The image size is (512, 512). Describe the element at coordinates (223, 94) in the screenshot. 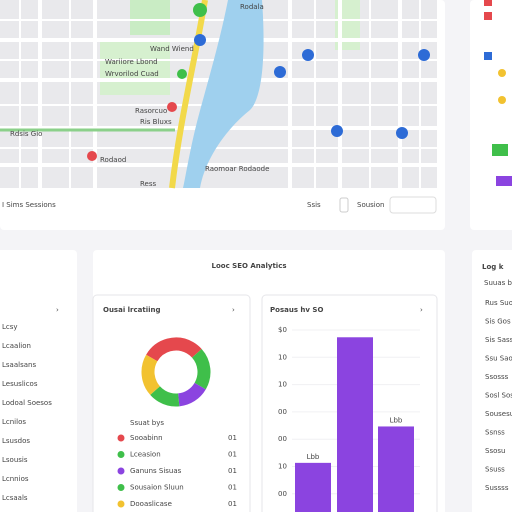

I see `river` at that location.